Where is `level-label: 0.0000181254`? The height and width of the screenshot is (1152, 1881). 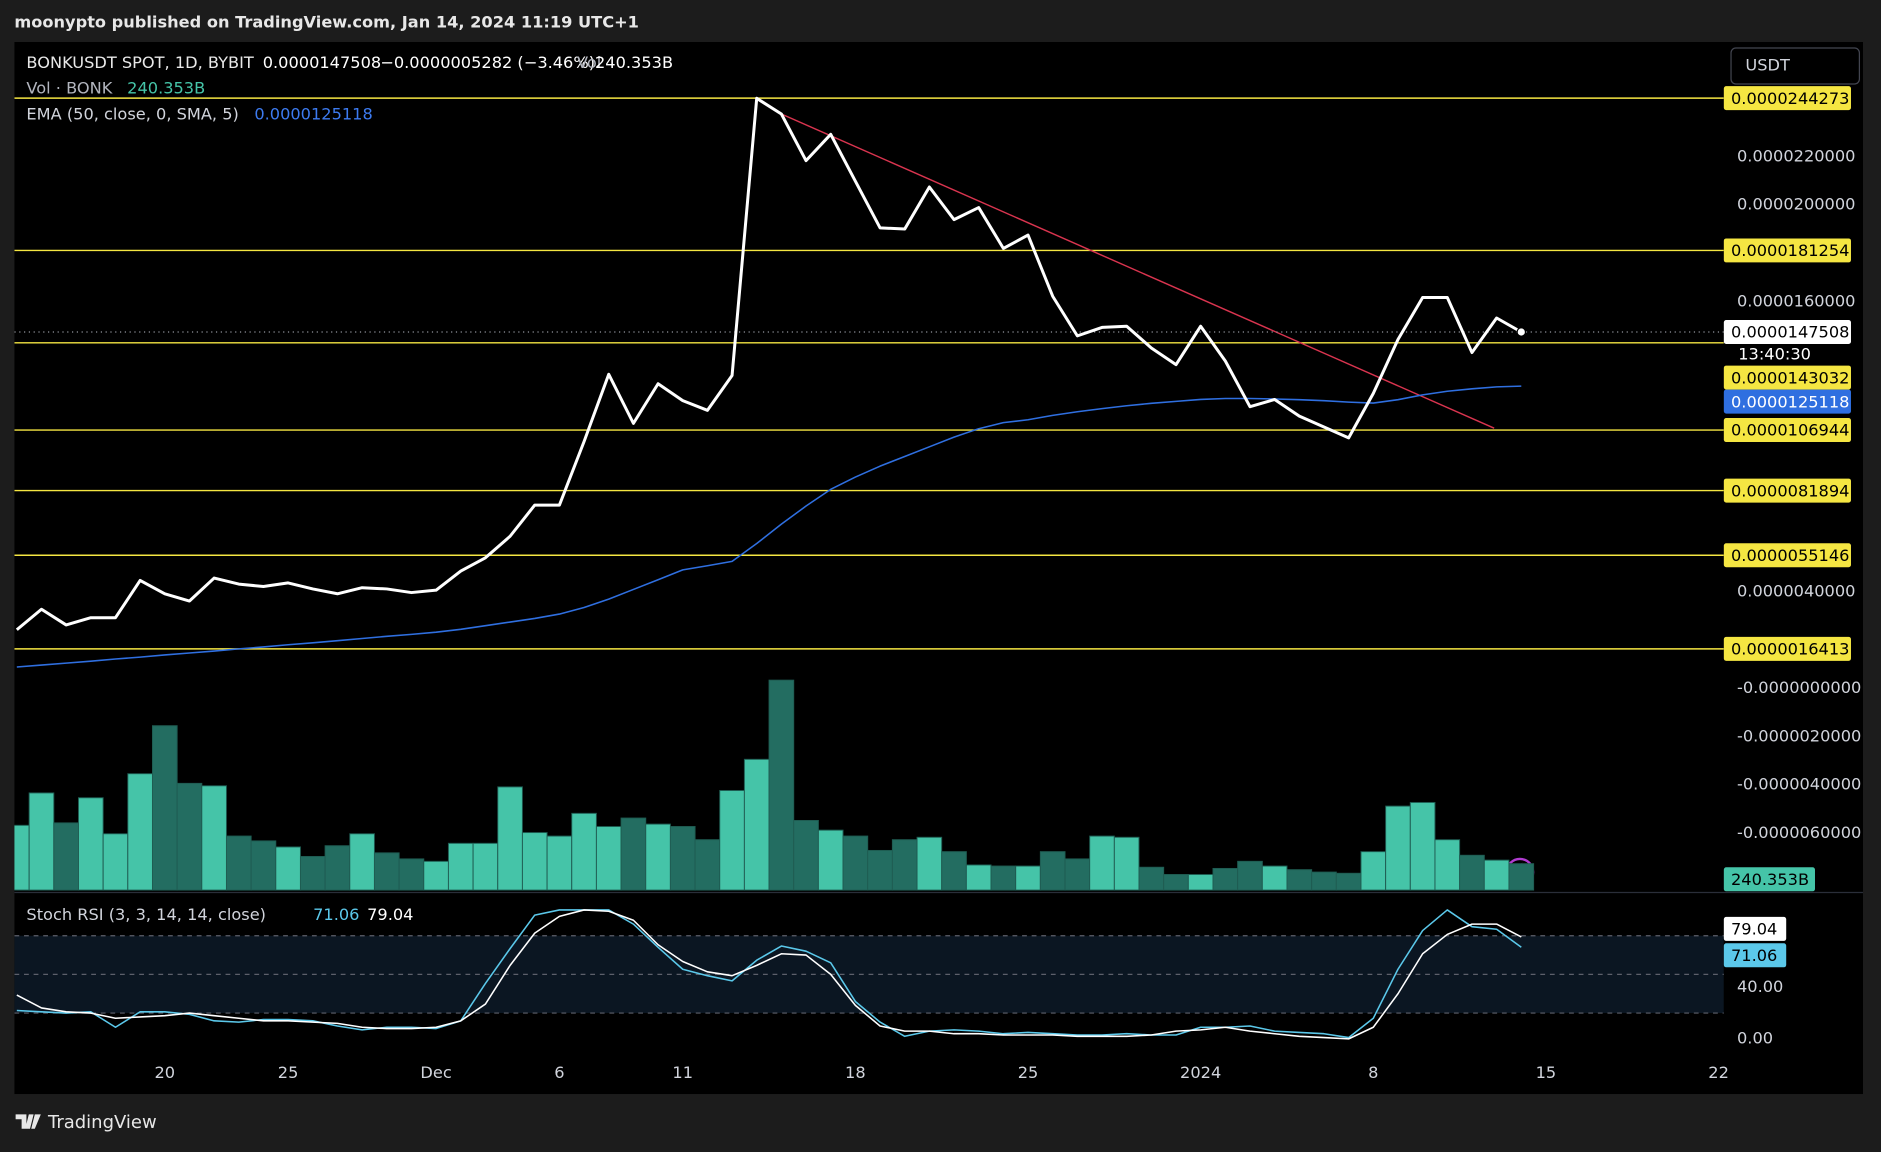
level-label: 0.0000181254 is located at coordinates (1790, 250).